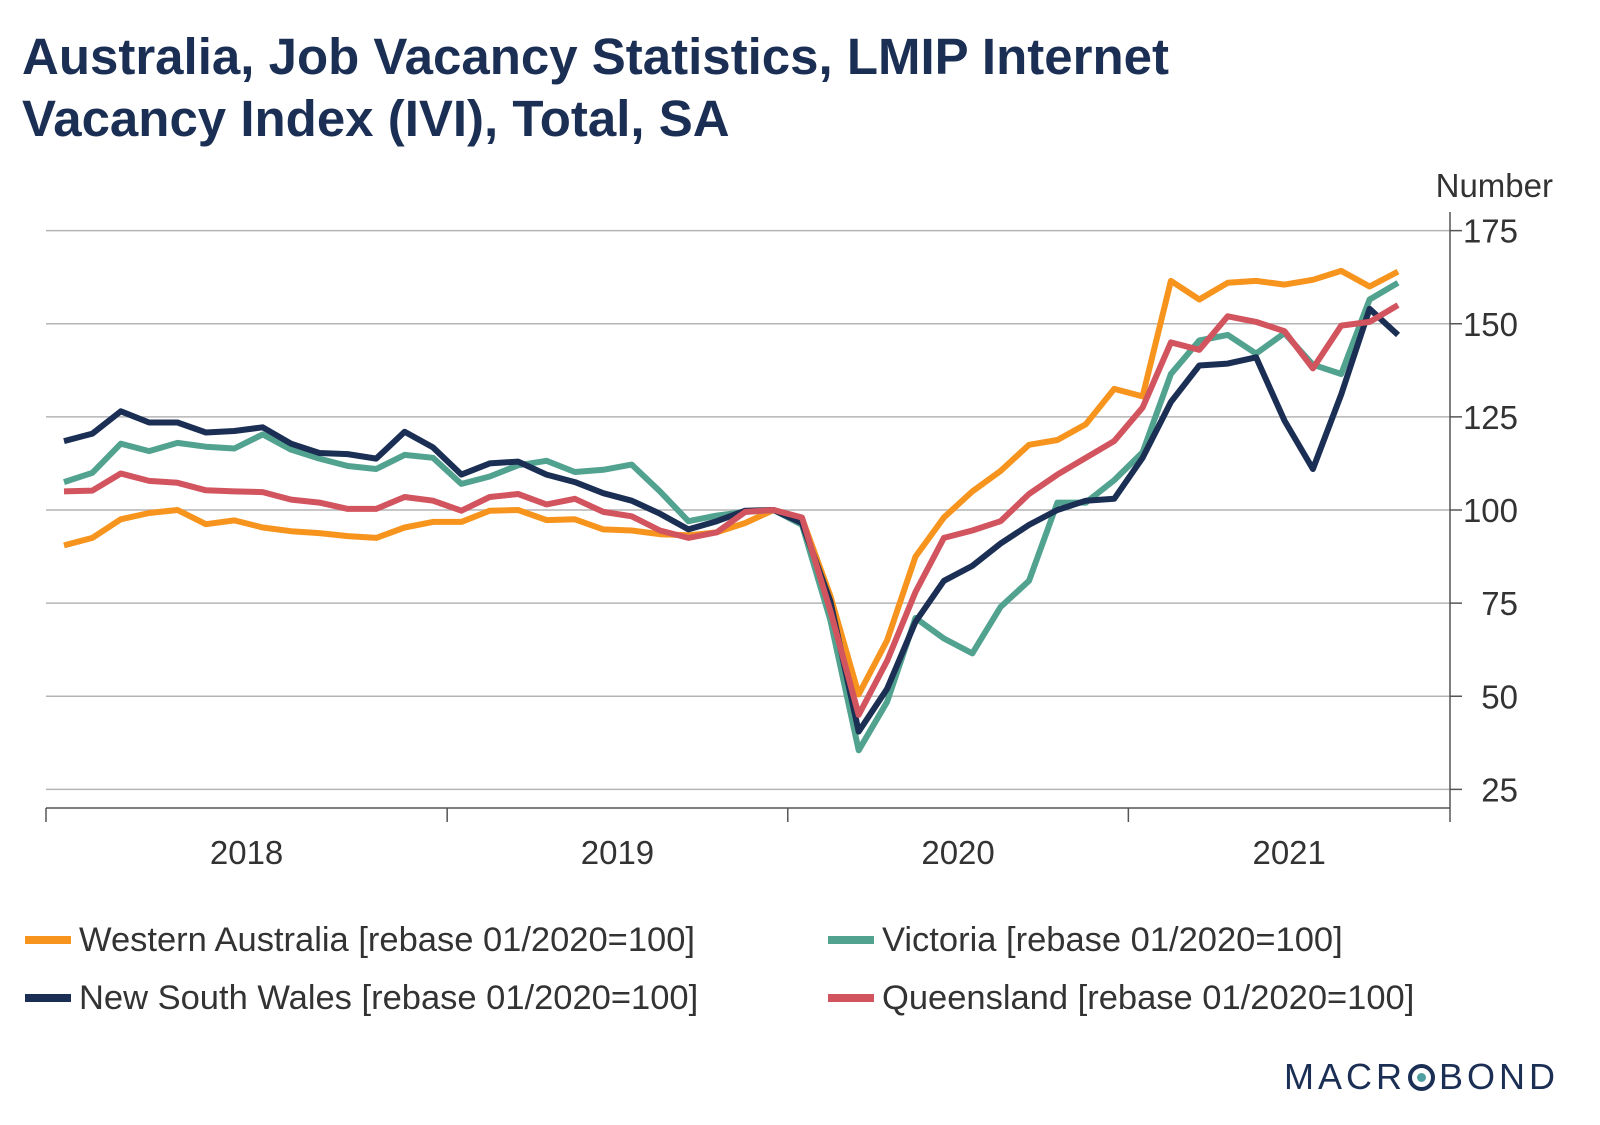  What do you see at coordinates (1499, 1076) in the screenshot?
I see `logo-text-end: BOND` at bounding box center [1499, 1076].